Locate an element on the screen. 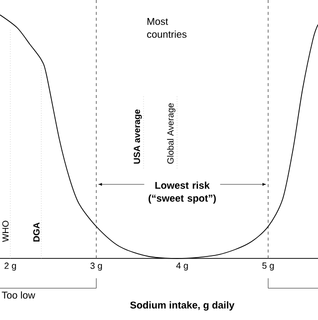 The width and height of the screenshot is (318, 320). x-tick-label: 3 g is located at coordinates (96, 266).